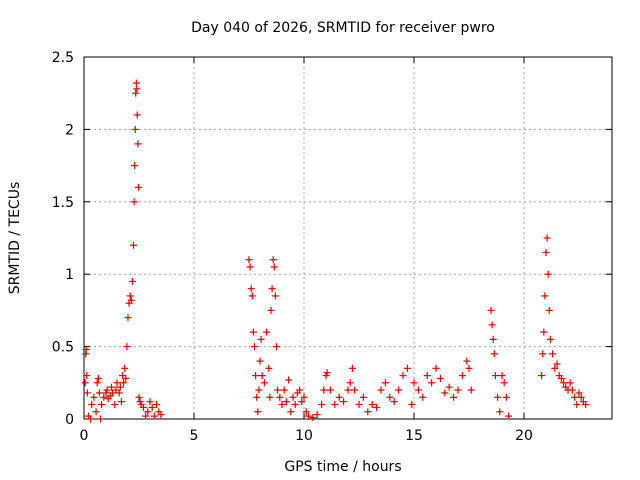  I want to click on x-tick-label: 0, so click(84, 436).